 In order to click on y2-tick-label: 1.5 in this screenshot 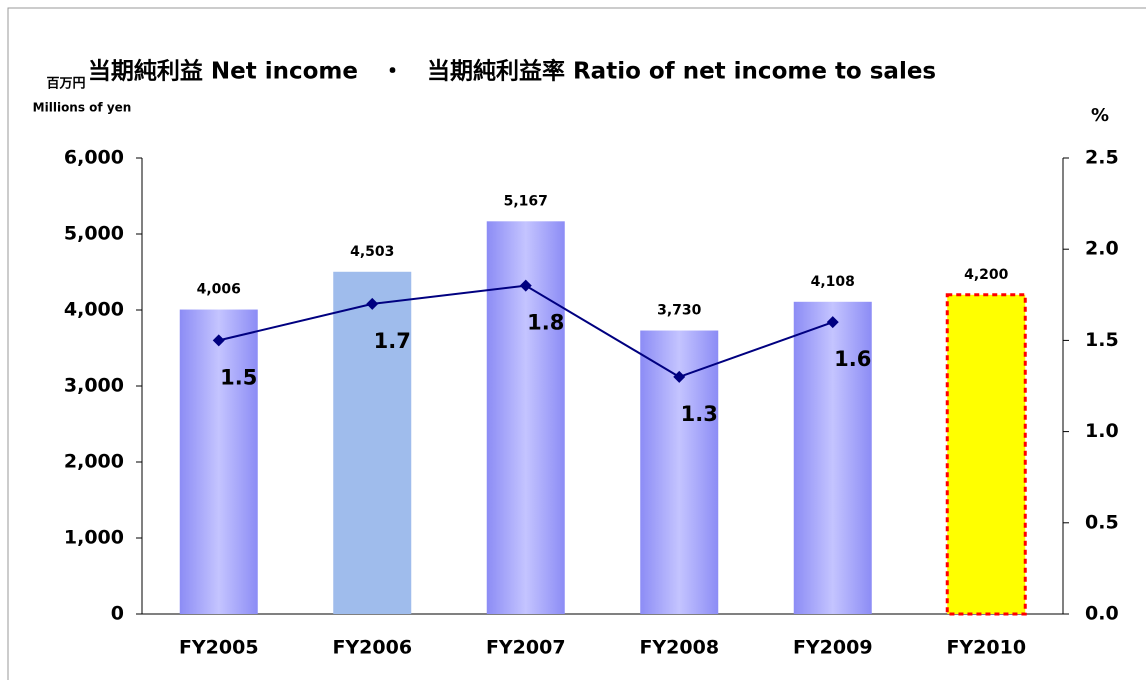, I will do `click(1102, 340)`.